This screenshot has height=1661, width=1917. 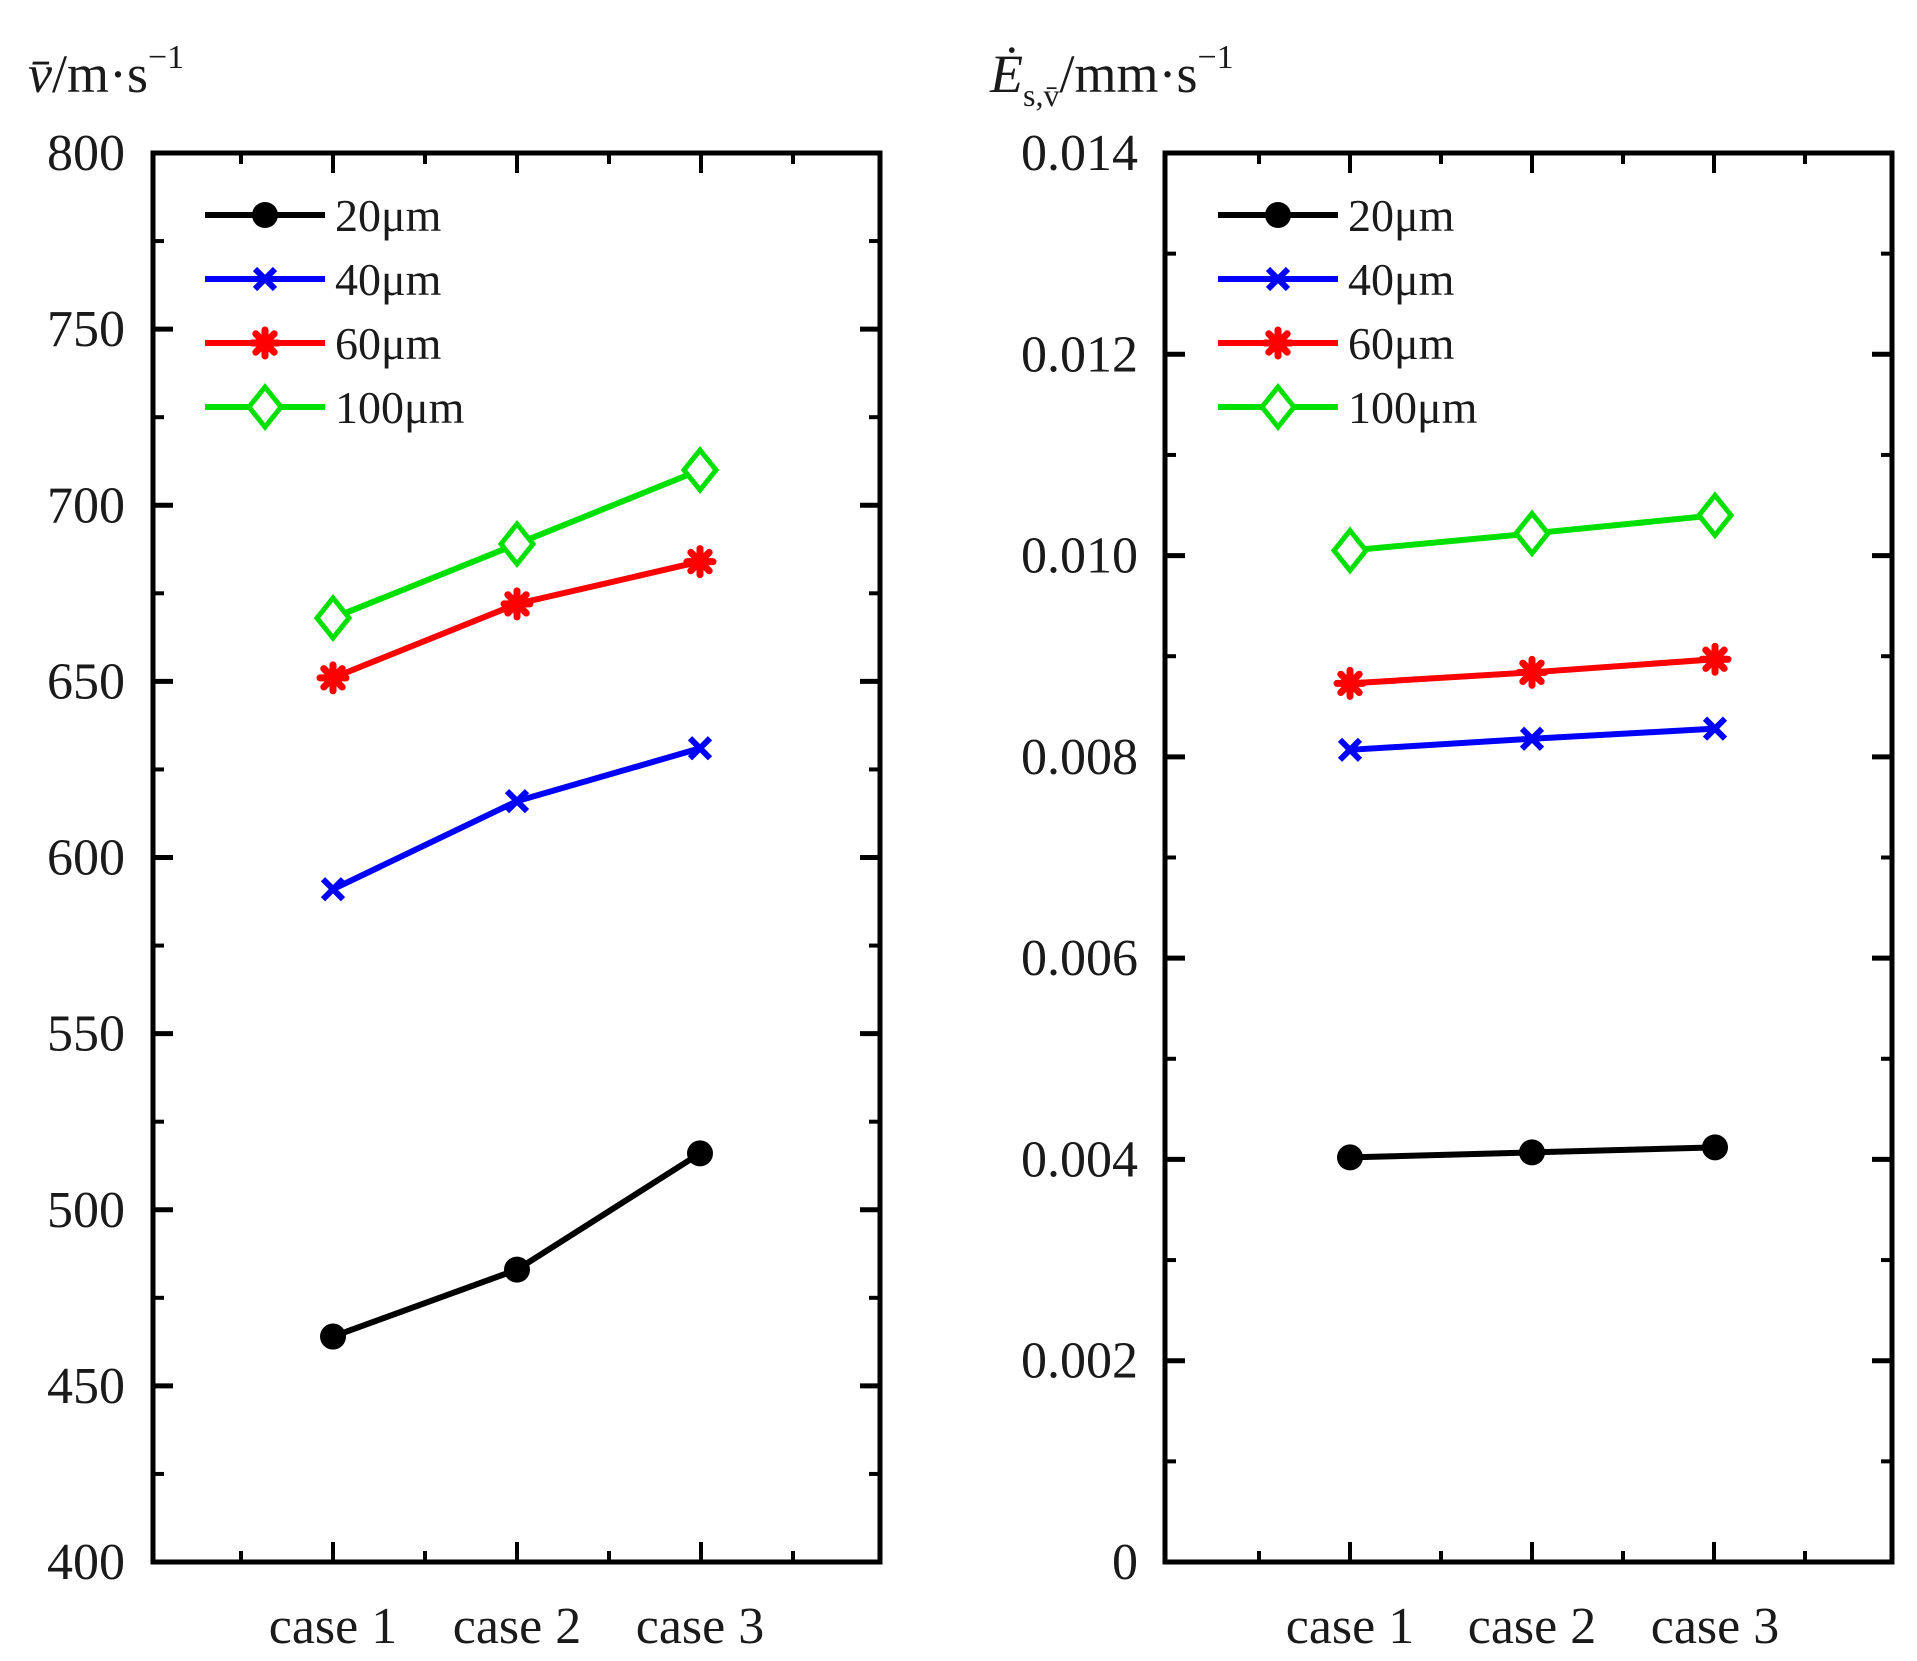 What do you see at coordinates (86, 1386) in the screenshot?
I see `y-tick-label: 450` at bounding box center [86, 1386].